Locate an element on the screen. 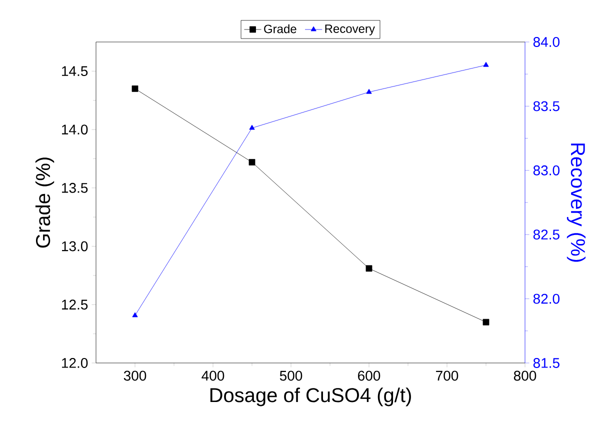 The image size is (603, 427). x-tick-label: 300 is located at coordinates (135, 375).